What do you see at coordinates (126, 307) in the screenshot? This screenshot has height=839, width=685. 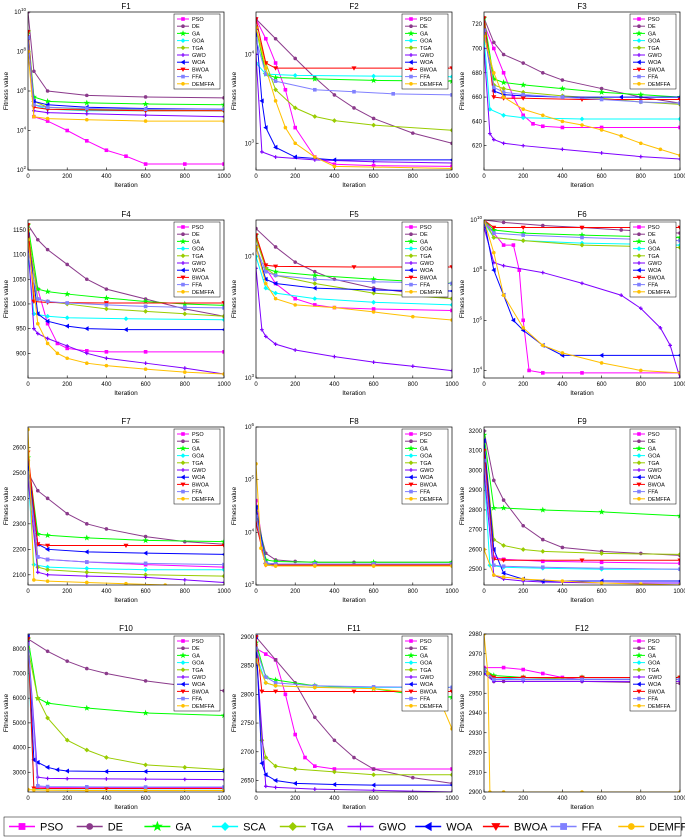 I see `series-line-demffa` at bounding box center [126, 307].